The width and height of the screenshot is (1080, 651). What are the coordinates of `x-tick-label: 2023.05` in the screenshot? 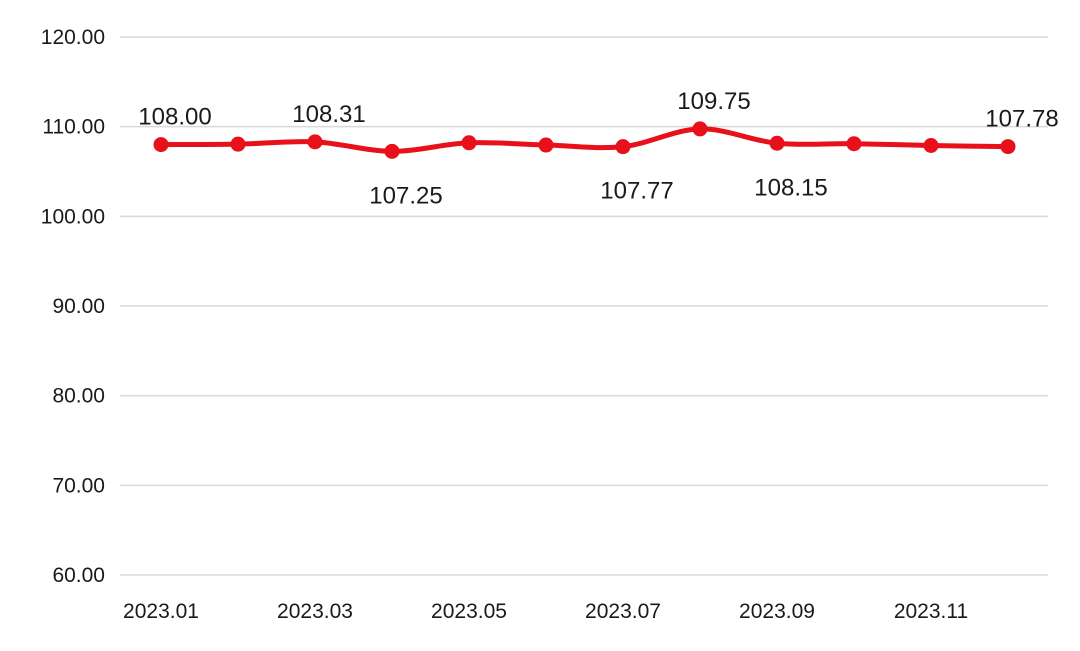 It's located at (469, 611).